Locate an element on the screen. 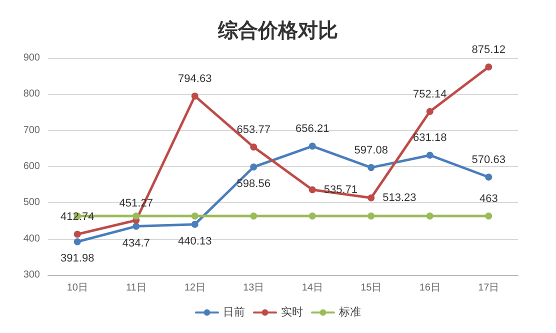 This screenshot has width=556, height=333. data-label: 656.21 is located at coordinates (313, 129).